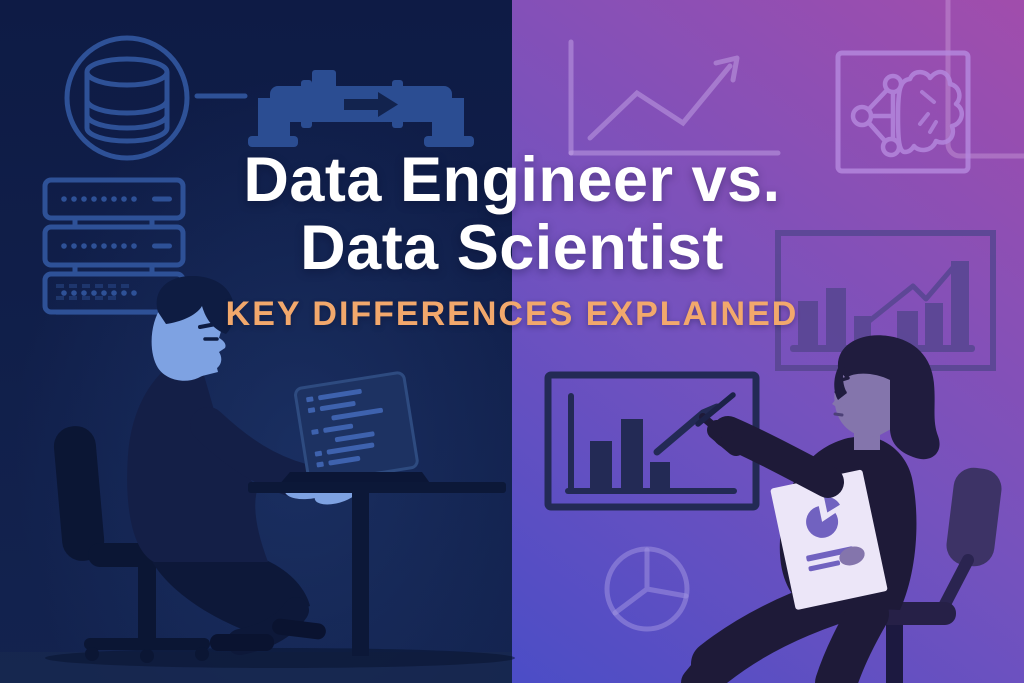 The height and width of the screenshot is (683, 1024). What do you see at coordinates (838, 414) in the screenshot?
I see `scientist-mouth` at bounding box center [838, 414].